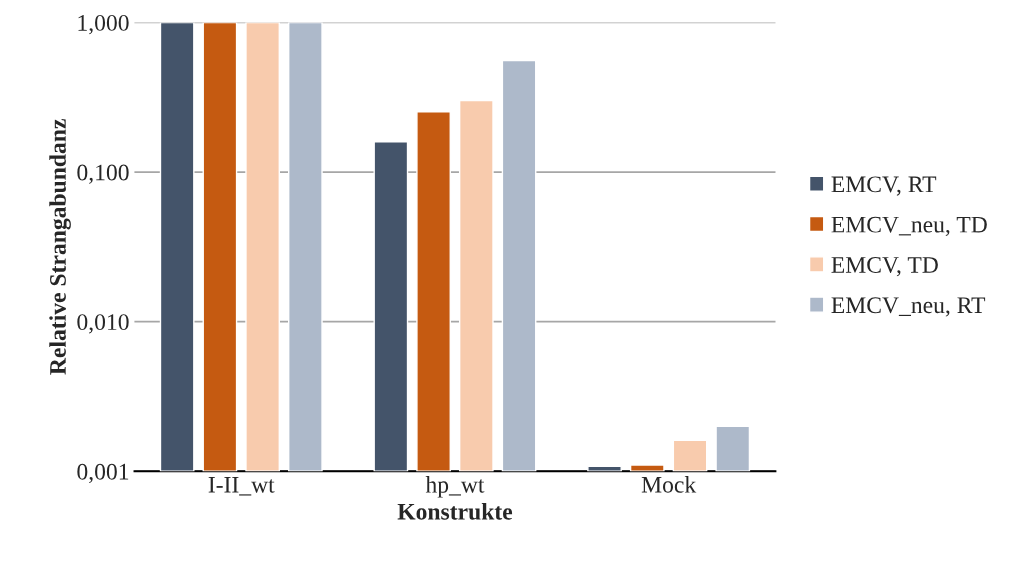 The width and height of the screenshot is (1034, 561). Describe the element at coordinates (884, 267) in the screenshot. I see `legend-label: EMCV, TD` at that location.